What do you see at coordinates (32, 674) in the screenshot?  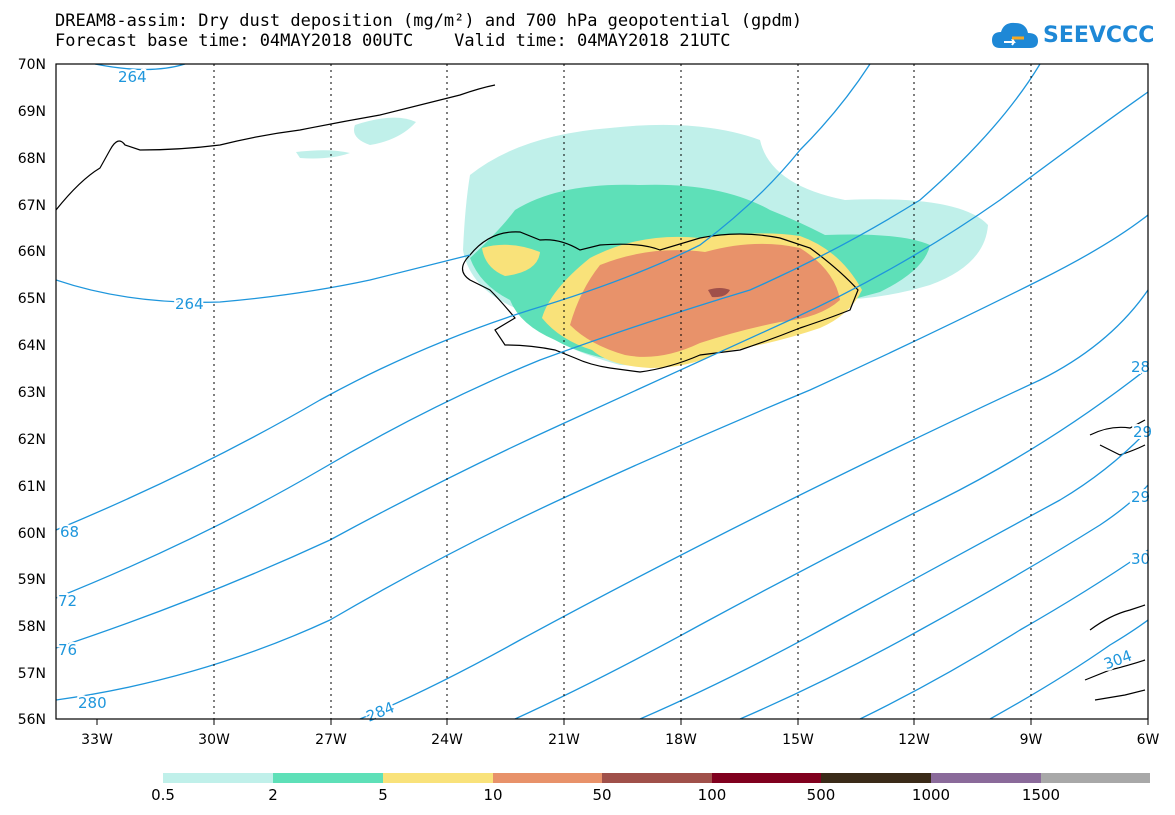 I see `lat-label: 57N` at bounding box center [32, 674].